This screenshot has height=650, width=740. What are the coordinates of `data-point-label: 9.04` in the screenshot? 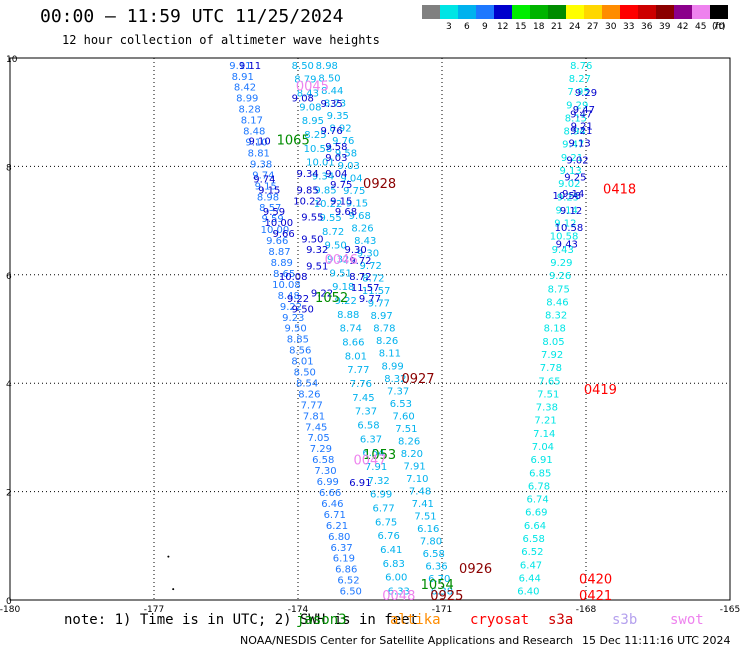 It's located at (336, 174).